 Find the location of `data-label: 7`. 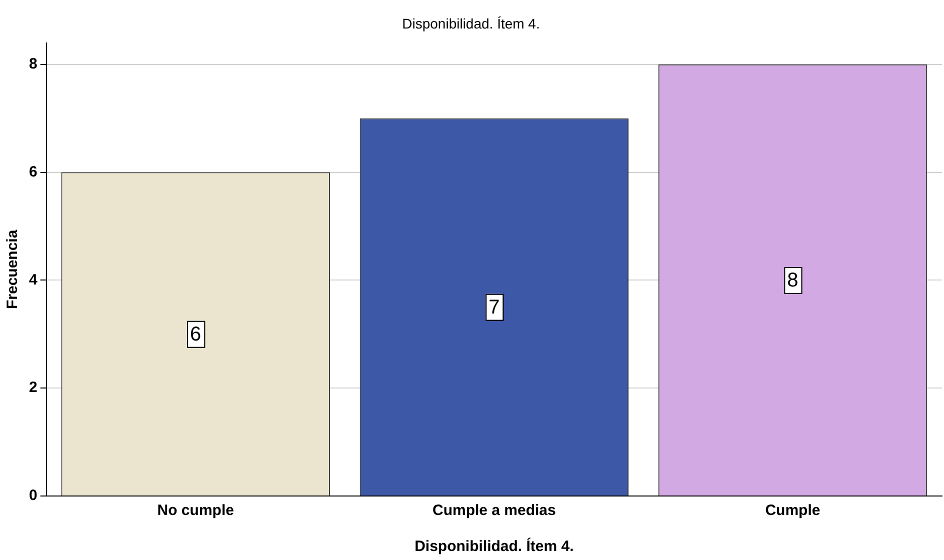

data-label: 7 is located at coordinates (494, 307).